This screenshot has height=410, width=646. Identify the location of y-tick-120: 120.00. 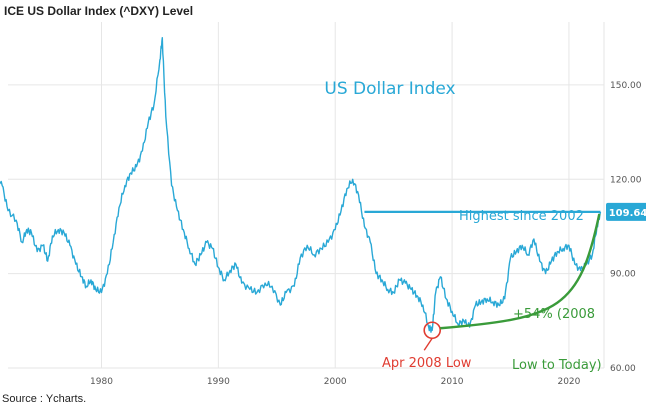
(626, 180).